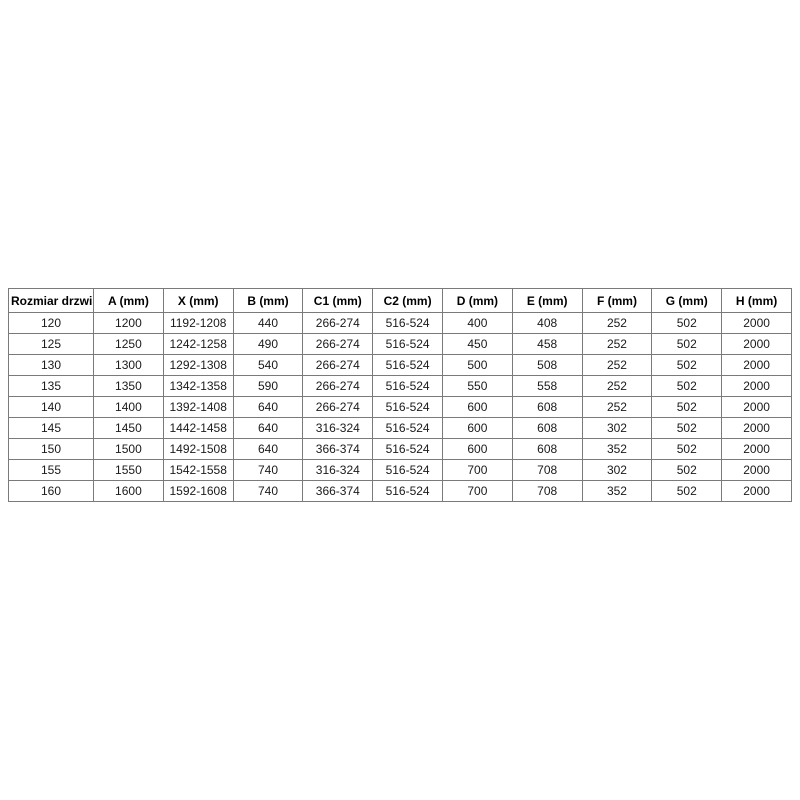  What do you see at coordinates (268, 491) in the screenshot?
I see `table-cell: 740` at bounding box center [268, 491].